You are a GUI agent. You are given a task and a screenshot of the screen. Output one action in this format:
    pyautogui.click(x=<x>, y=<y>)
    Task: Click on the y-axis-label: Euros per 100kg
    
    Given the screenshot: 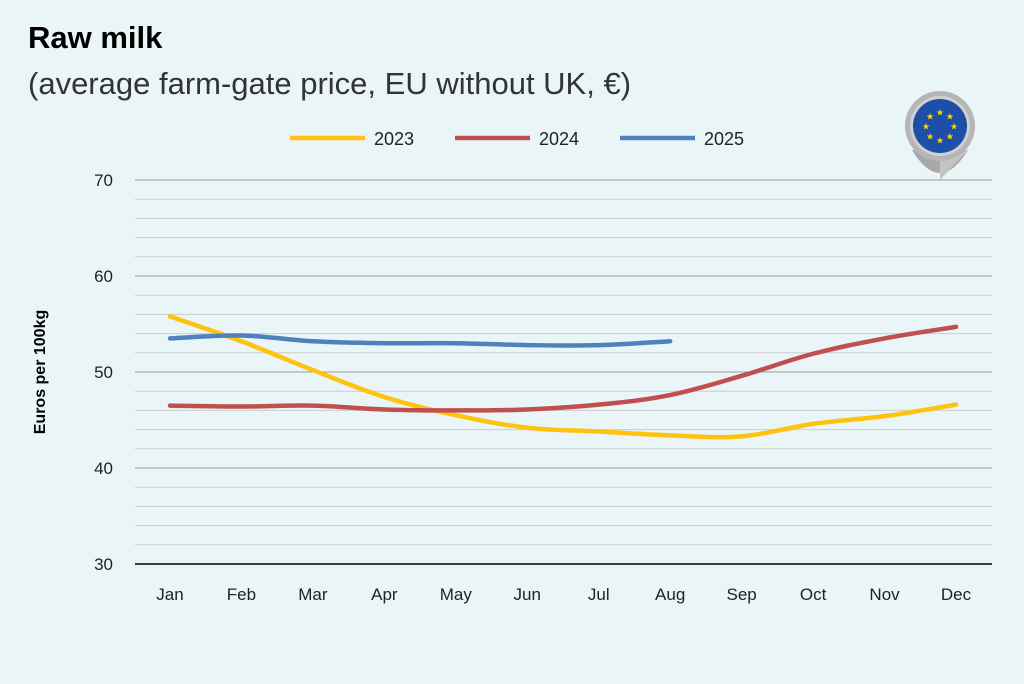 What is the action you would take?
    pyautogui.click(x=40, y=372)
    